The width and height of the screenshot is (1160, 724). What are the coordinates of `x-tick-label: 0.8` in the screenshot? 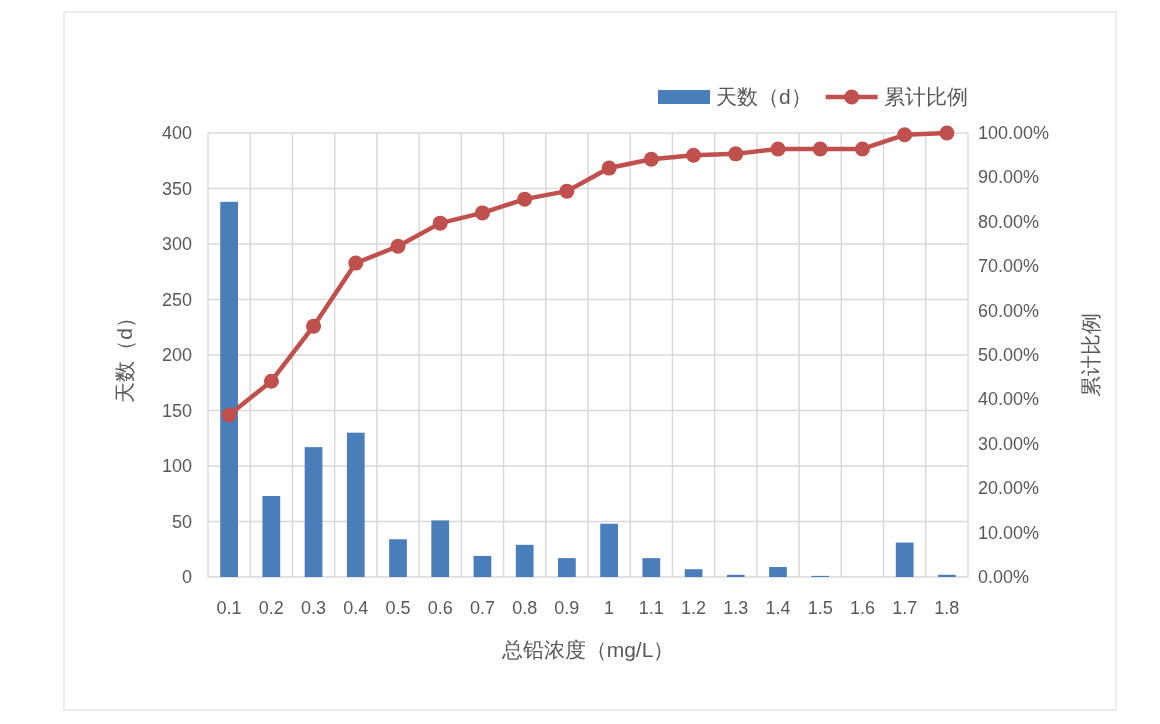 It's located at (525, 608).